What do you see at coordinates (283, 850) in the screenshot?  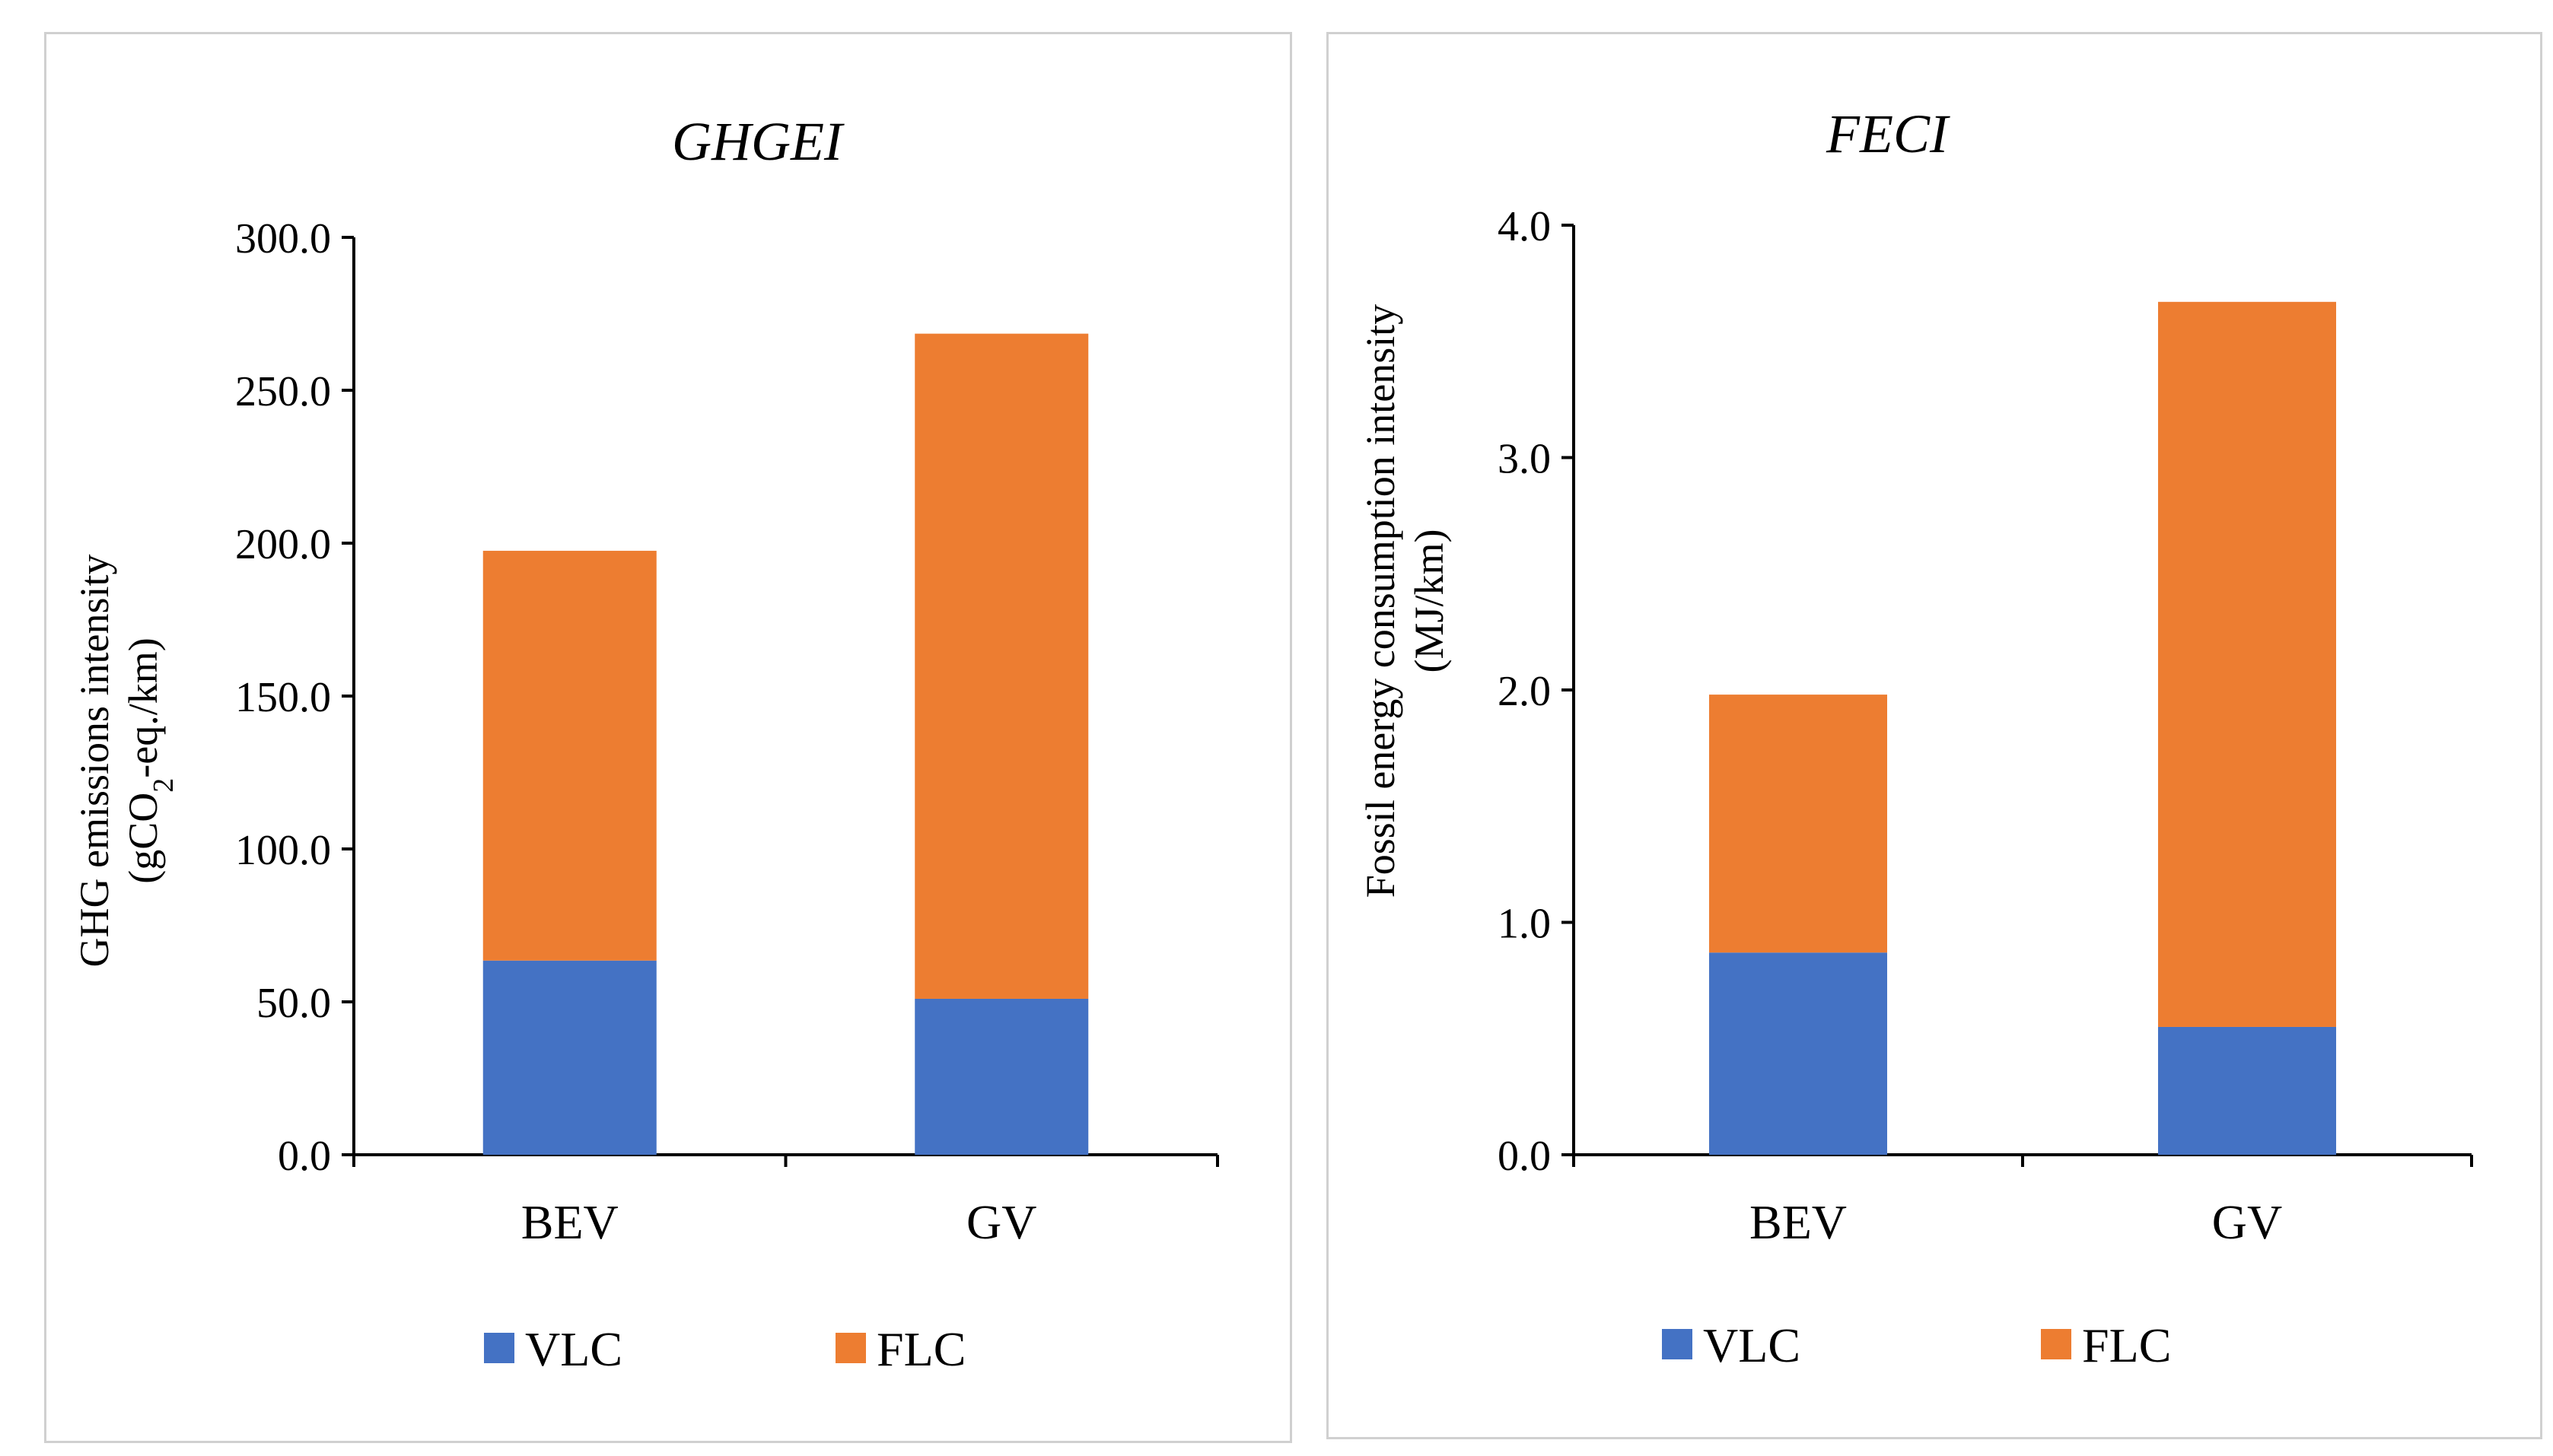 I see `y-tick-label: 100.0` at bounding box center [283, 850].